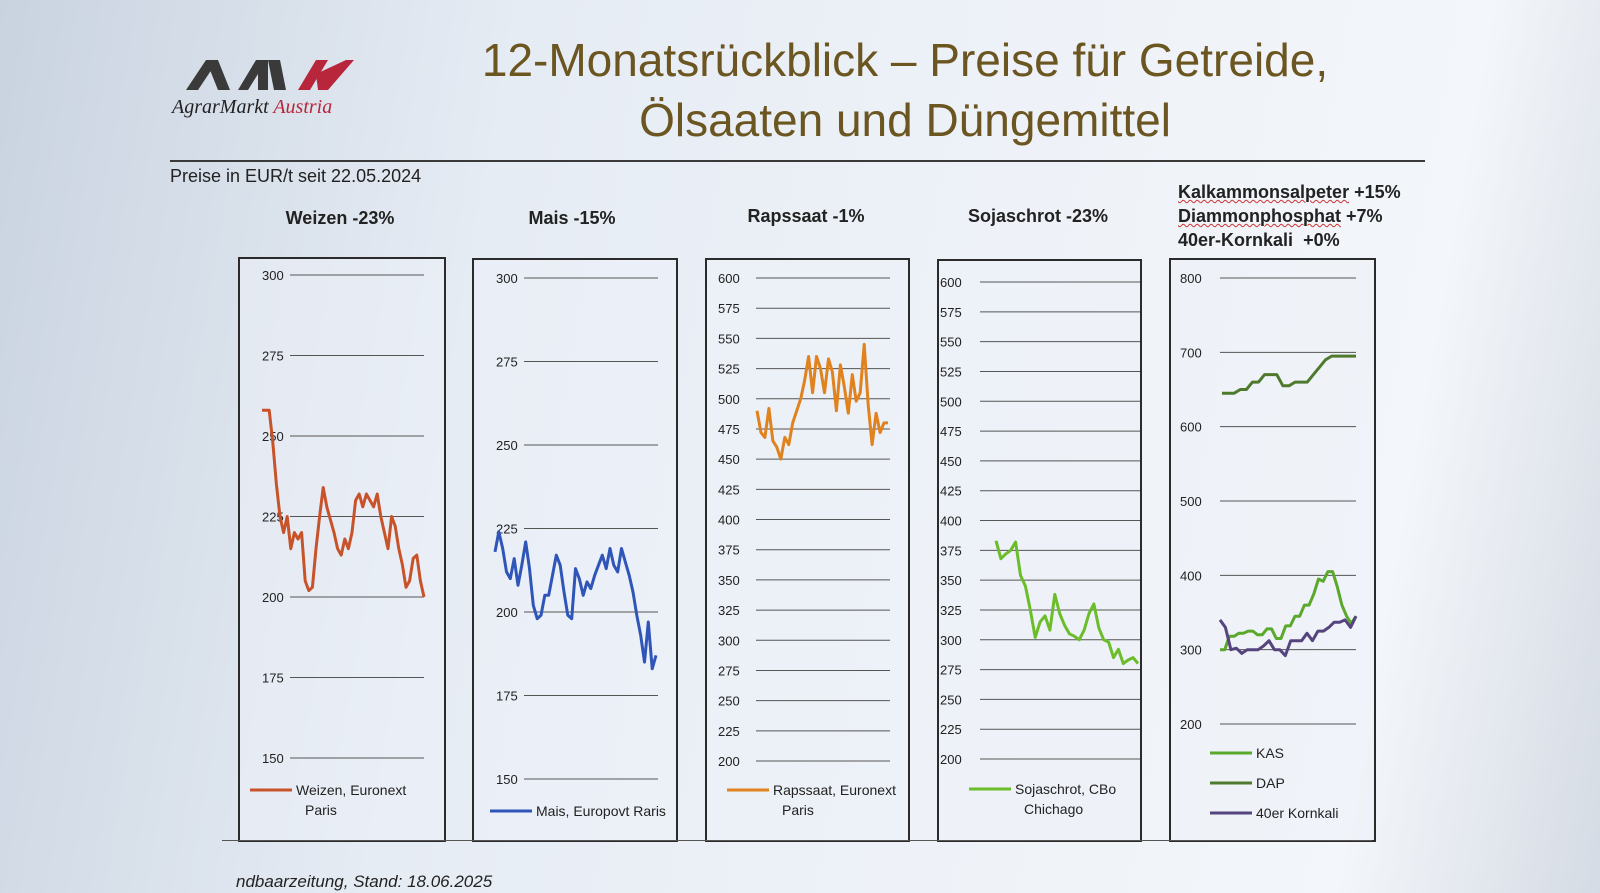 Image resolution: width=1600 pixels, height=893 pixels. I want to click on title-line-2: Ölsaaten und Düngemittel, so click(905, 120).